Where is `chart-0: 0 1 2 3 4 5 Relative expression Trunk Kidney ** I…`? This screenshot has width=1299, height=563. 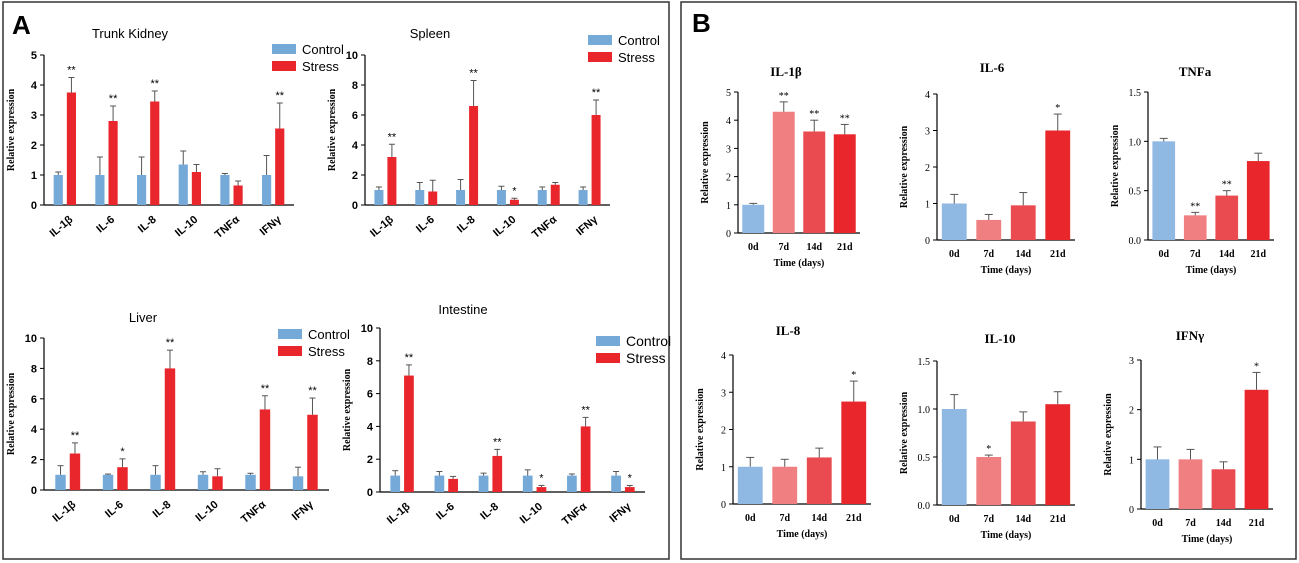 chart-0: 0 1 2 3 4 5 Relative expression Trunk Kidney ** I… is located at coordinates (175, 133).